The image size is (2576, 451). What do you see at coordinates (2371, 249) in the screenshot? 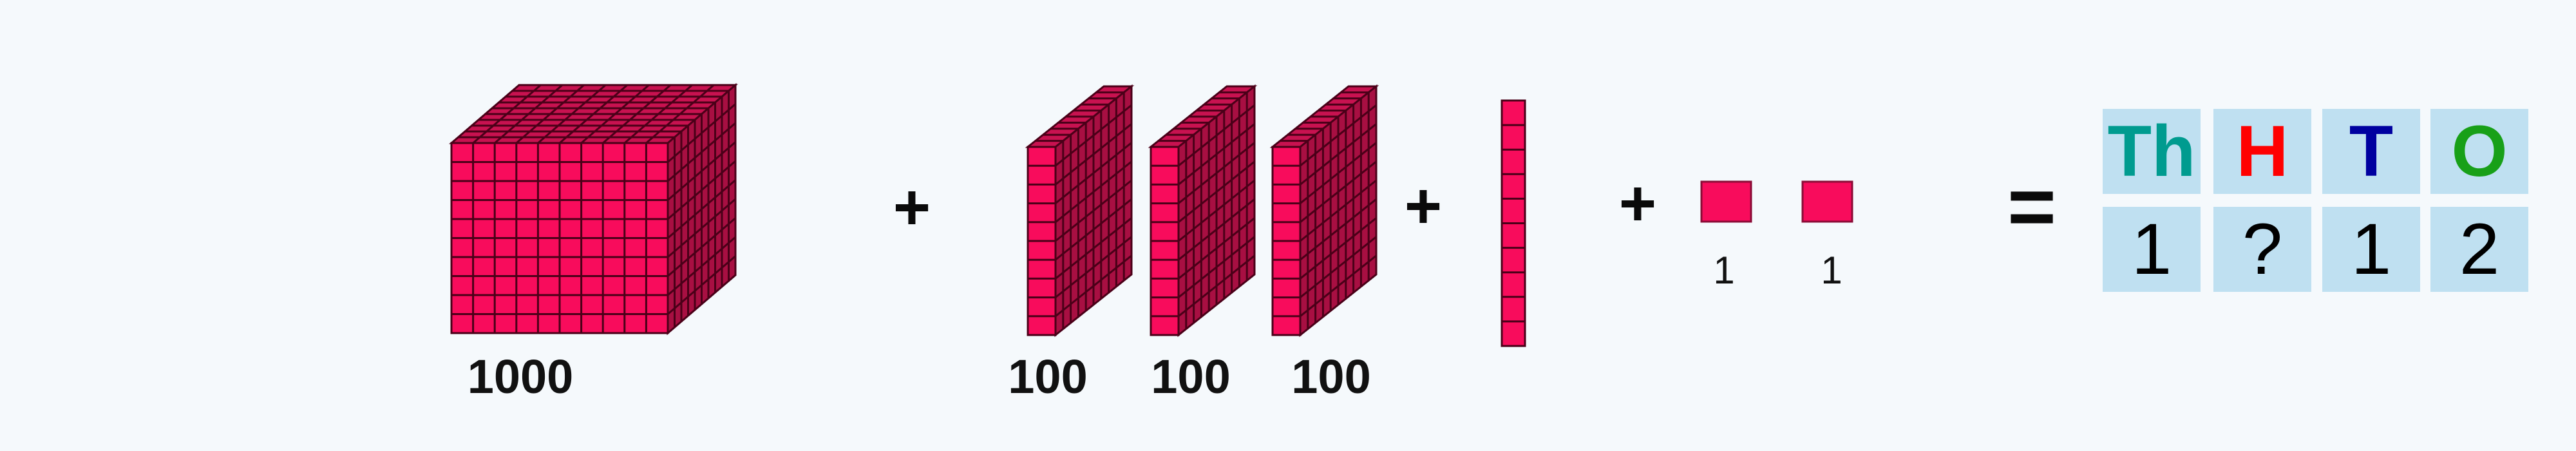
I see `value-tens: 1` at bounding box center [2371, 249].